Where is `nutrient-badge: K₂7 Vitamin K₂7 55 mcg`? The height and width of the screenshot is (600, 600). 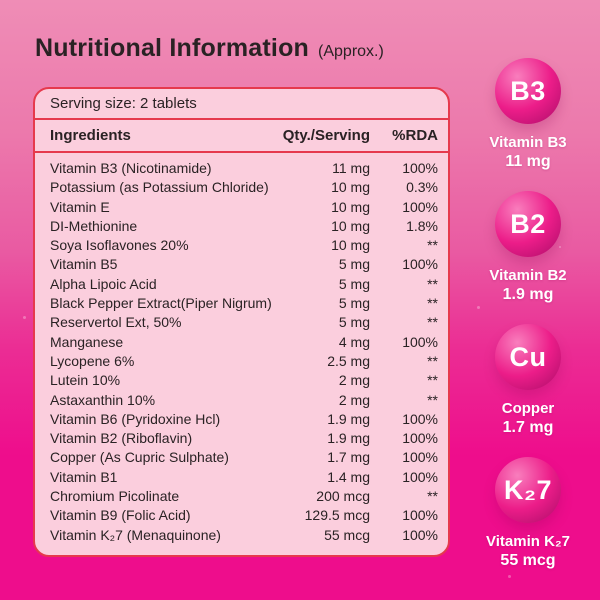 nutrient-badge: K₂7 Vitamin K₂7 55 mcg is located at coordinates (528, 513).